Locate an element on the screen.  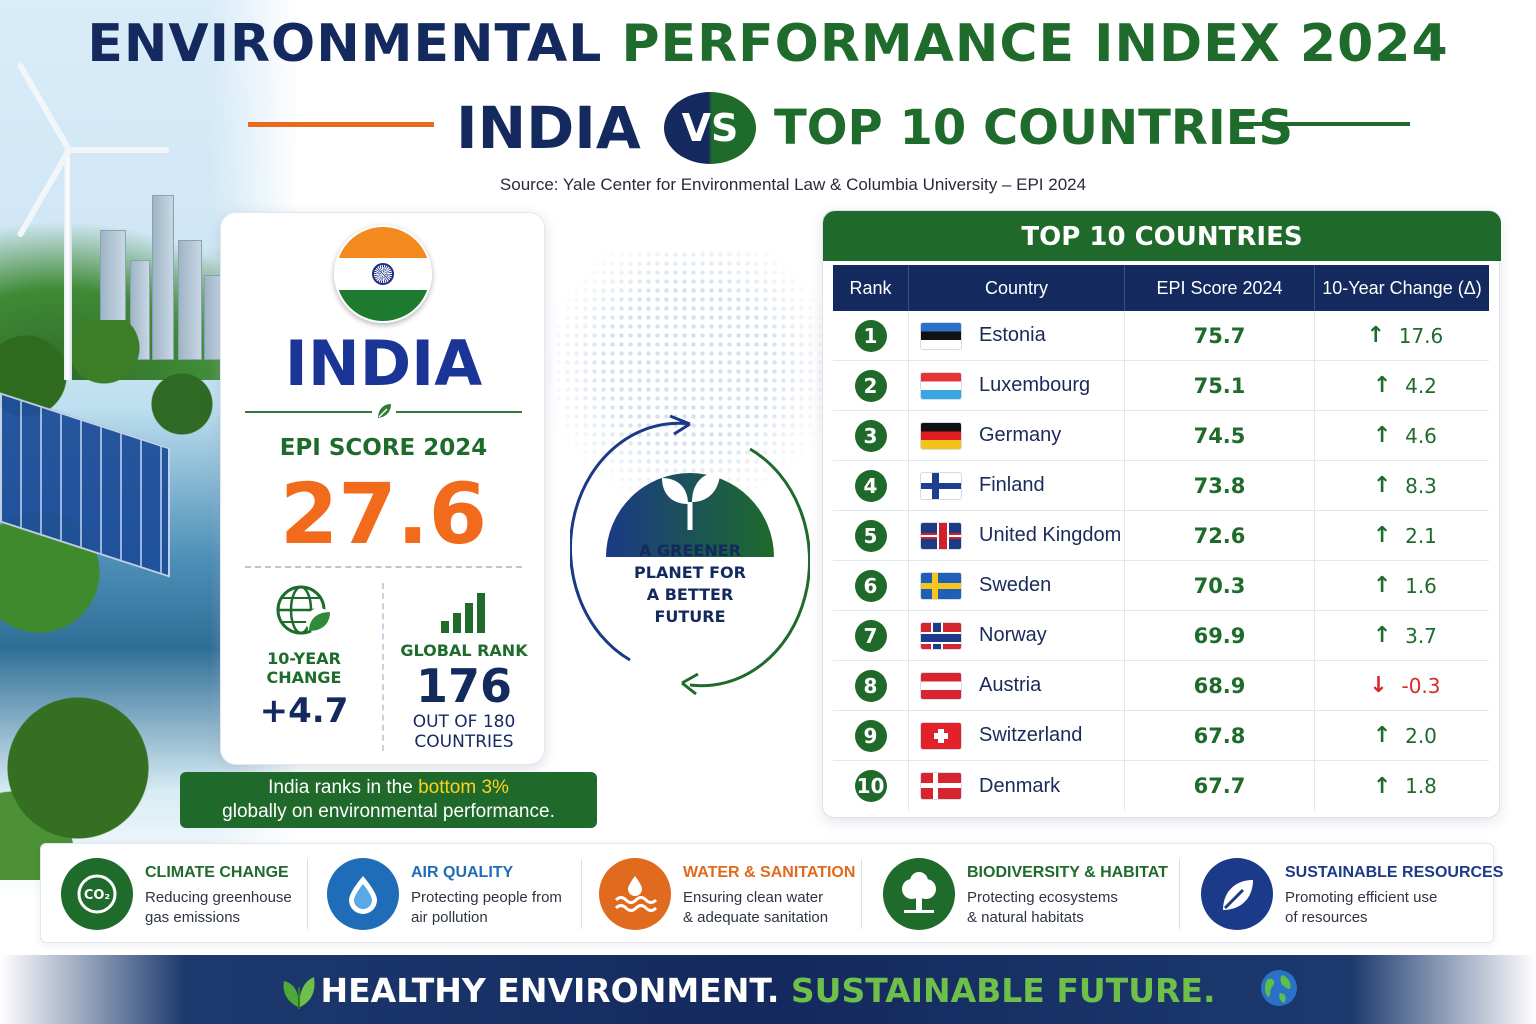
category-separator is located at coordinates (1179, 894).